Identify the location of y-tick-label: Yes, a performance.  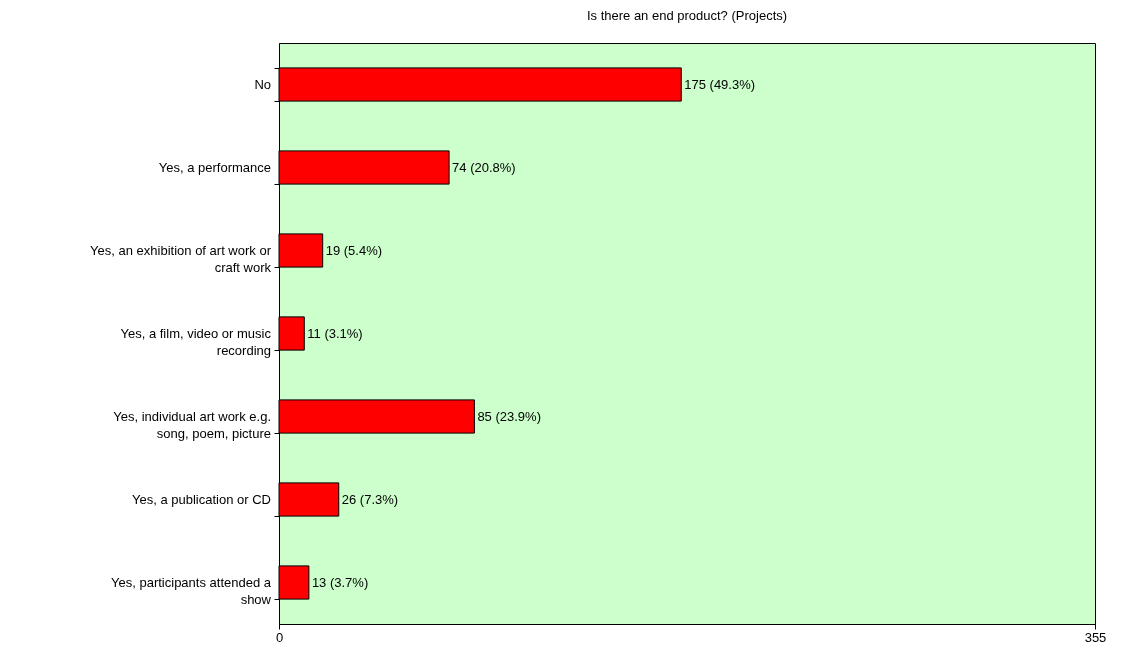
(214, 167).